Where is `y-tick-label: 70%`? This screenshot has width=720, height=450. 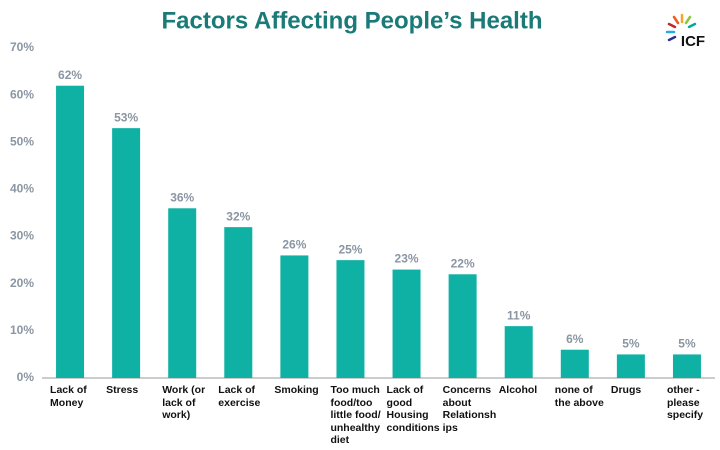 y-tick-label: 70% is located at coordinates (22, 47).